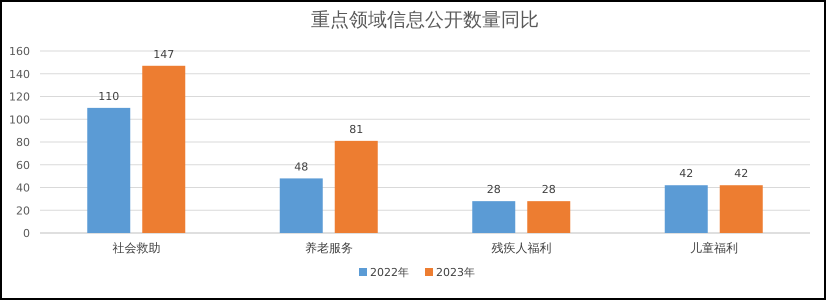 Image resolution: width=826 pixels, height=300 pixels. I want to click on x-tick-label: 养老服务, so click(328, 248).